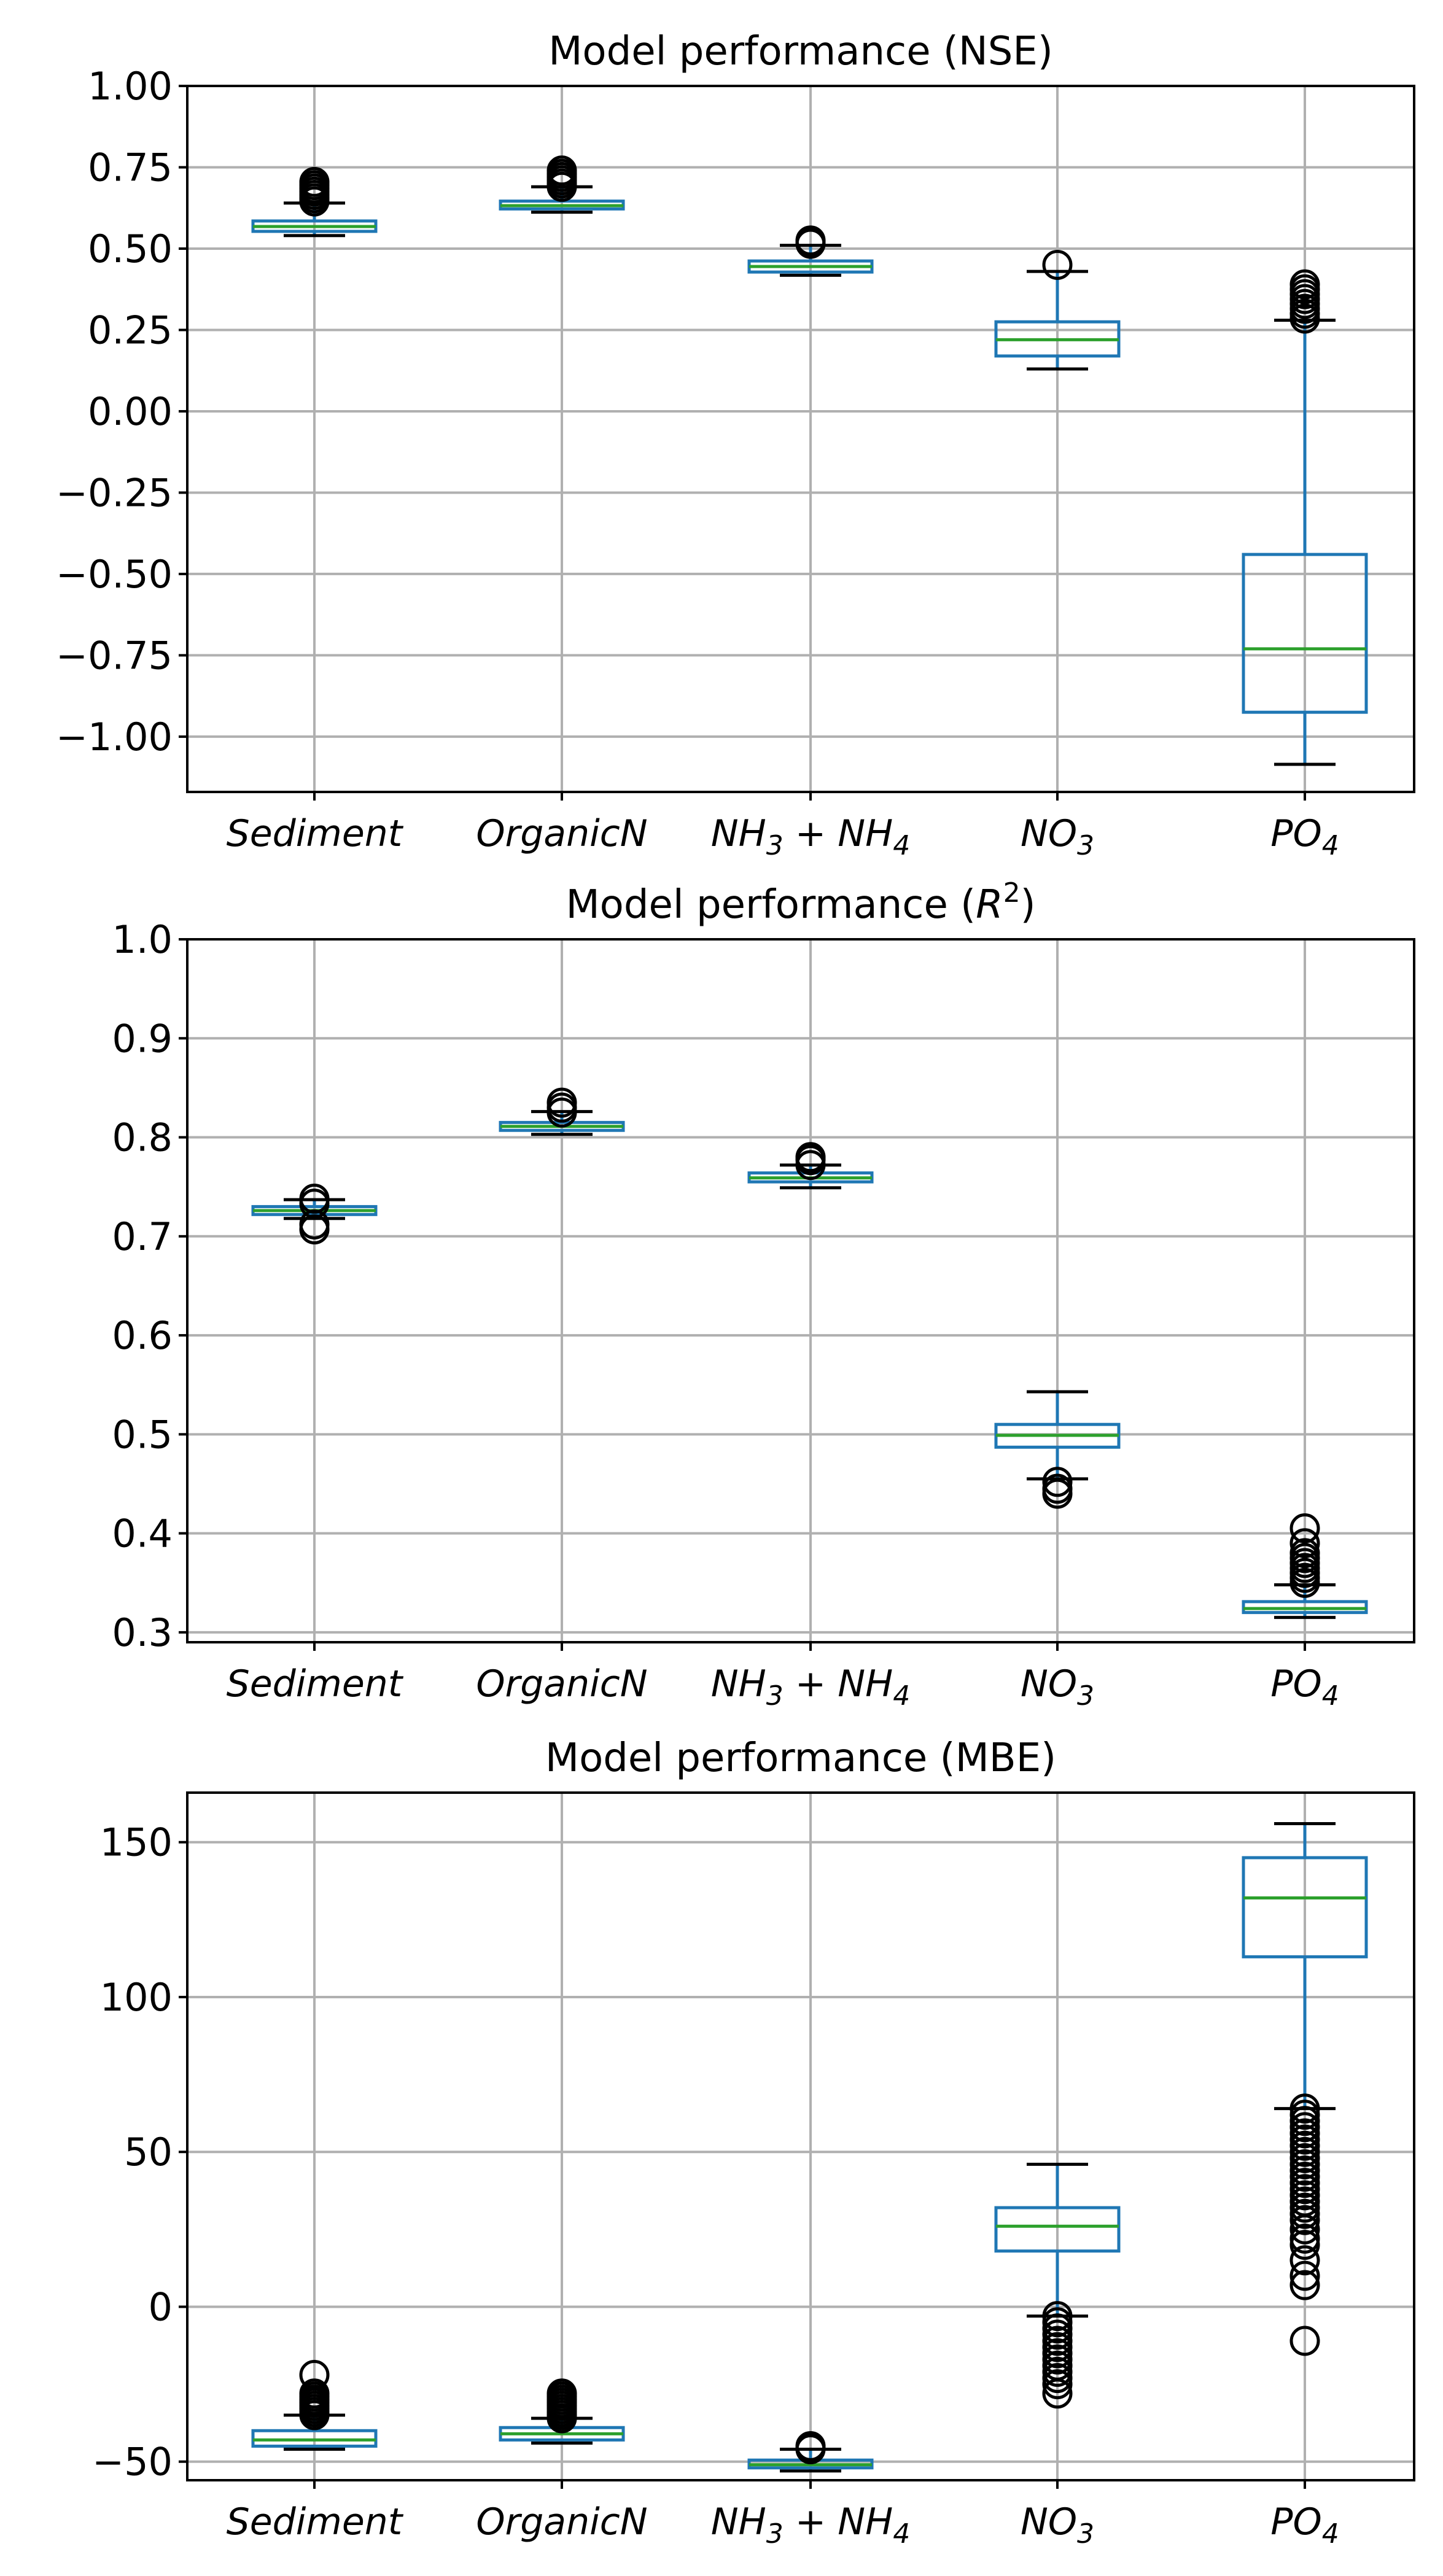 Image resolution: width=1443 pixels, height=2576 pixels. Describe the element at coordinates (1304, 836) in the screenshot. I see `panel-0-xtick-label-po4: PO4` at that location.